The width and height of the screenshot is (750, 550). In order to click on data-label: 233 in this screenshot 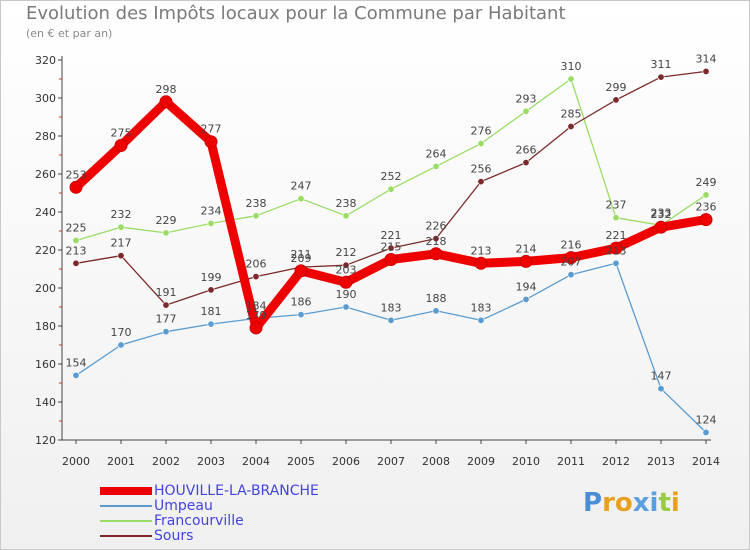, I will do `click(661, 212)`.